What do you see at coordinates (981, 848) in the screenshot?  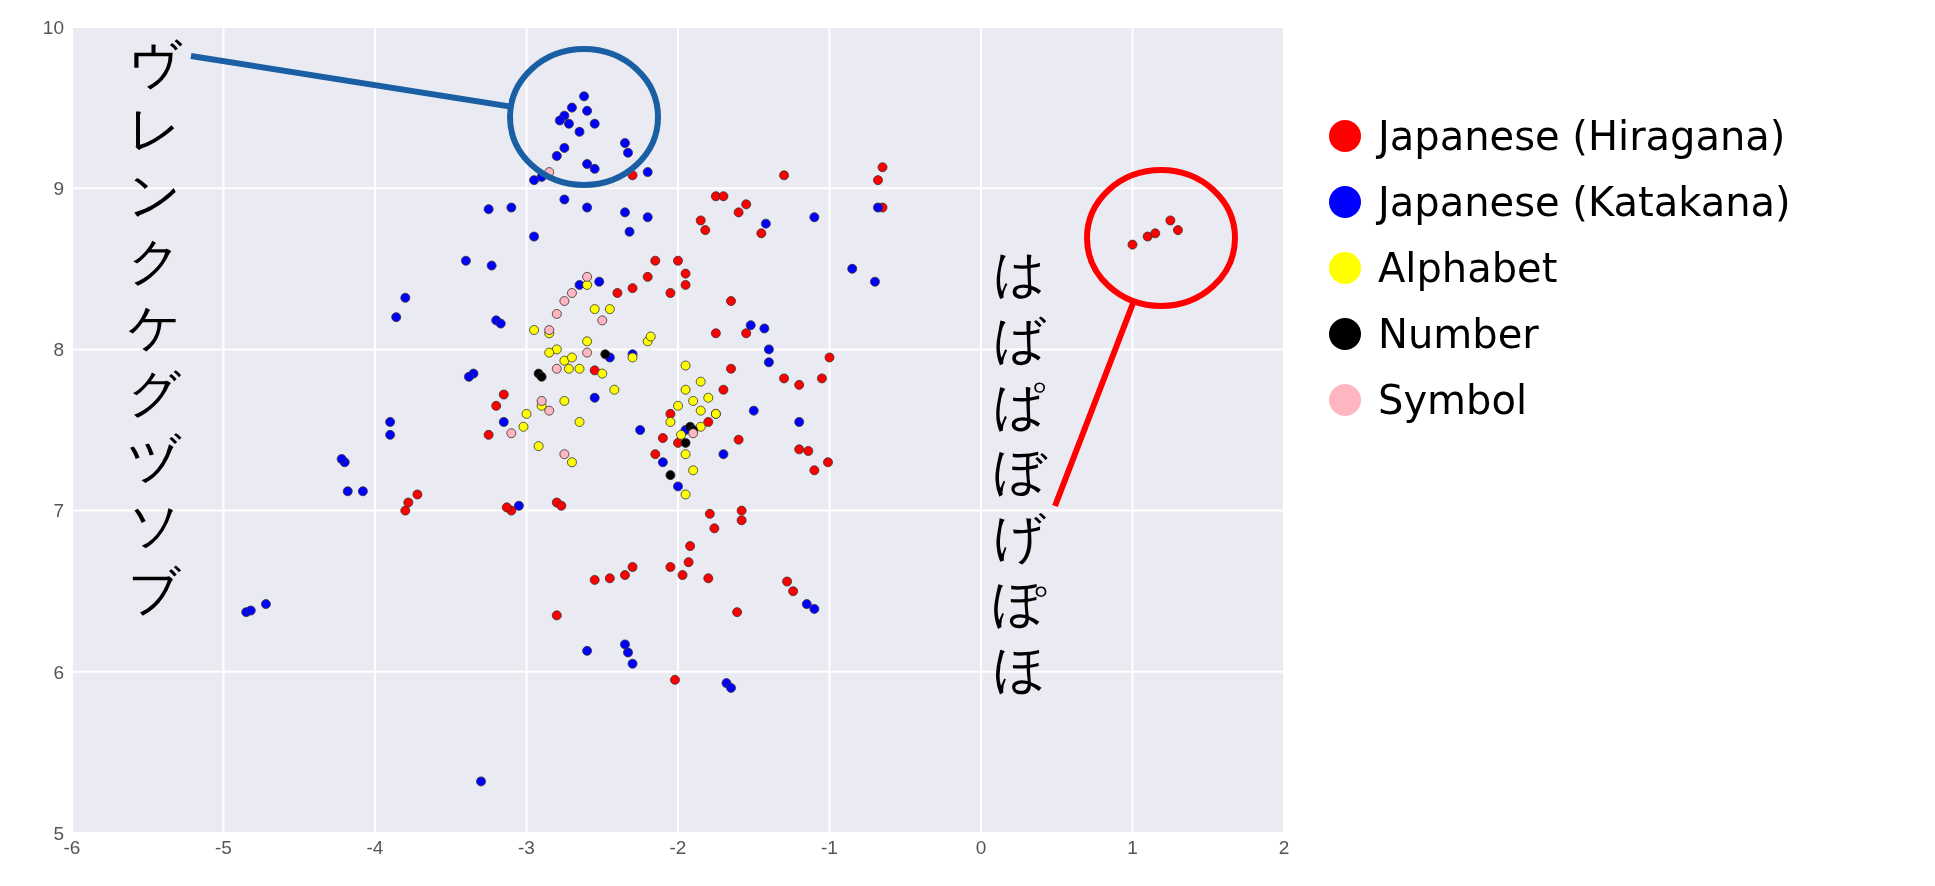 I see `x-tick-label: 0` at bounding box center [981, 848].